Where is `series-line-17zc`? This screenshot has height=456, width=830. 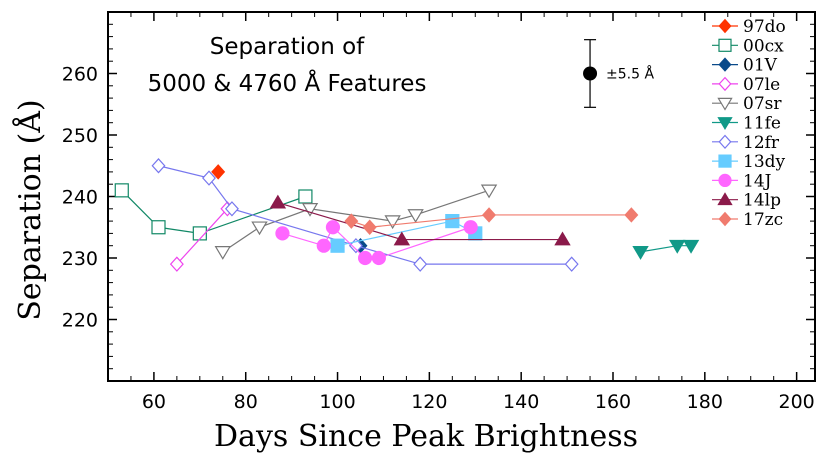
series-line-17zc is located at coordinates (491, 221).